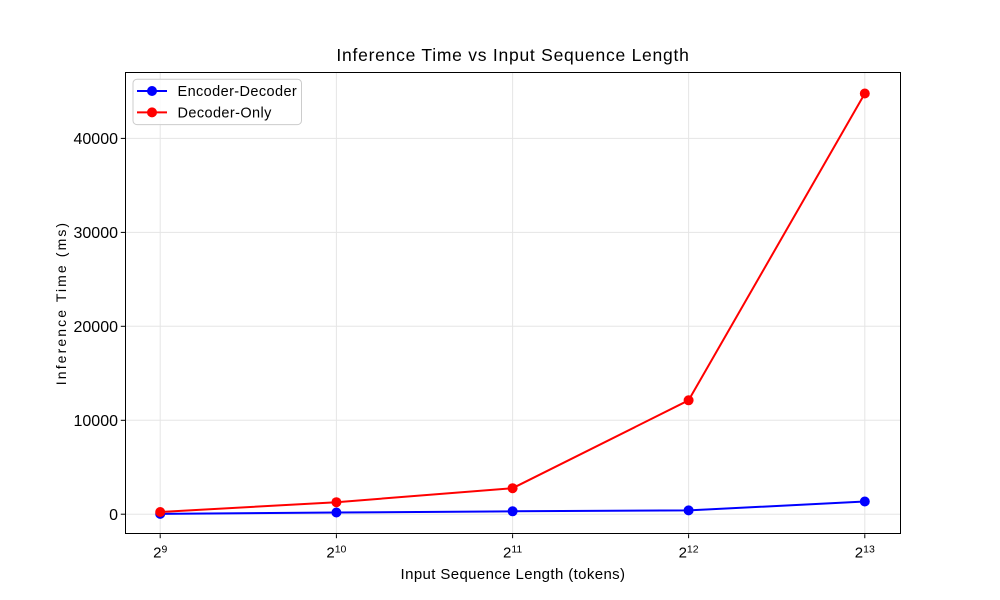 The height and width of the screenshot is (600, 1000). Describe the element at coordinates (96, 327) in the screenshot. I see `svg-text: 20000` at that location.